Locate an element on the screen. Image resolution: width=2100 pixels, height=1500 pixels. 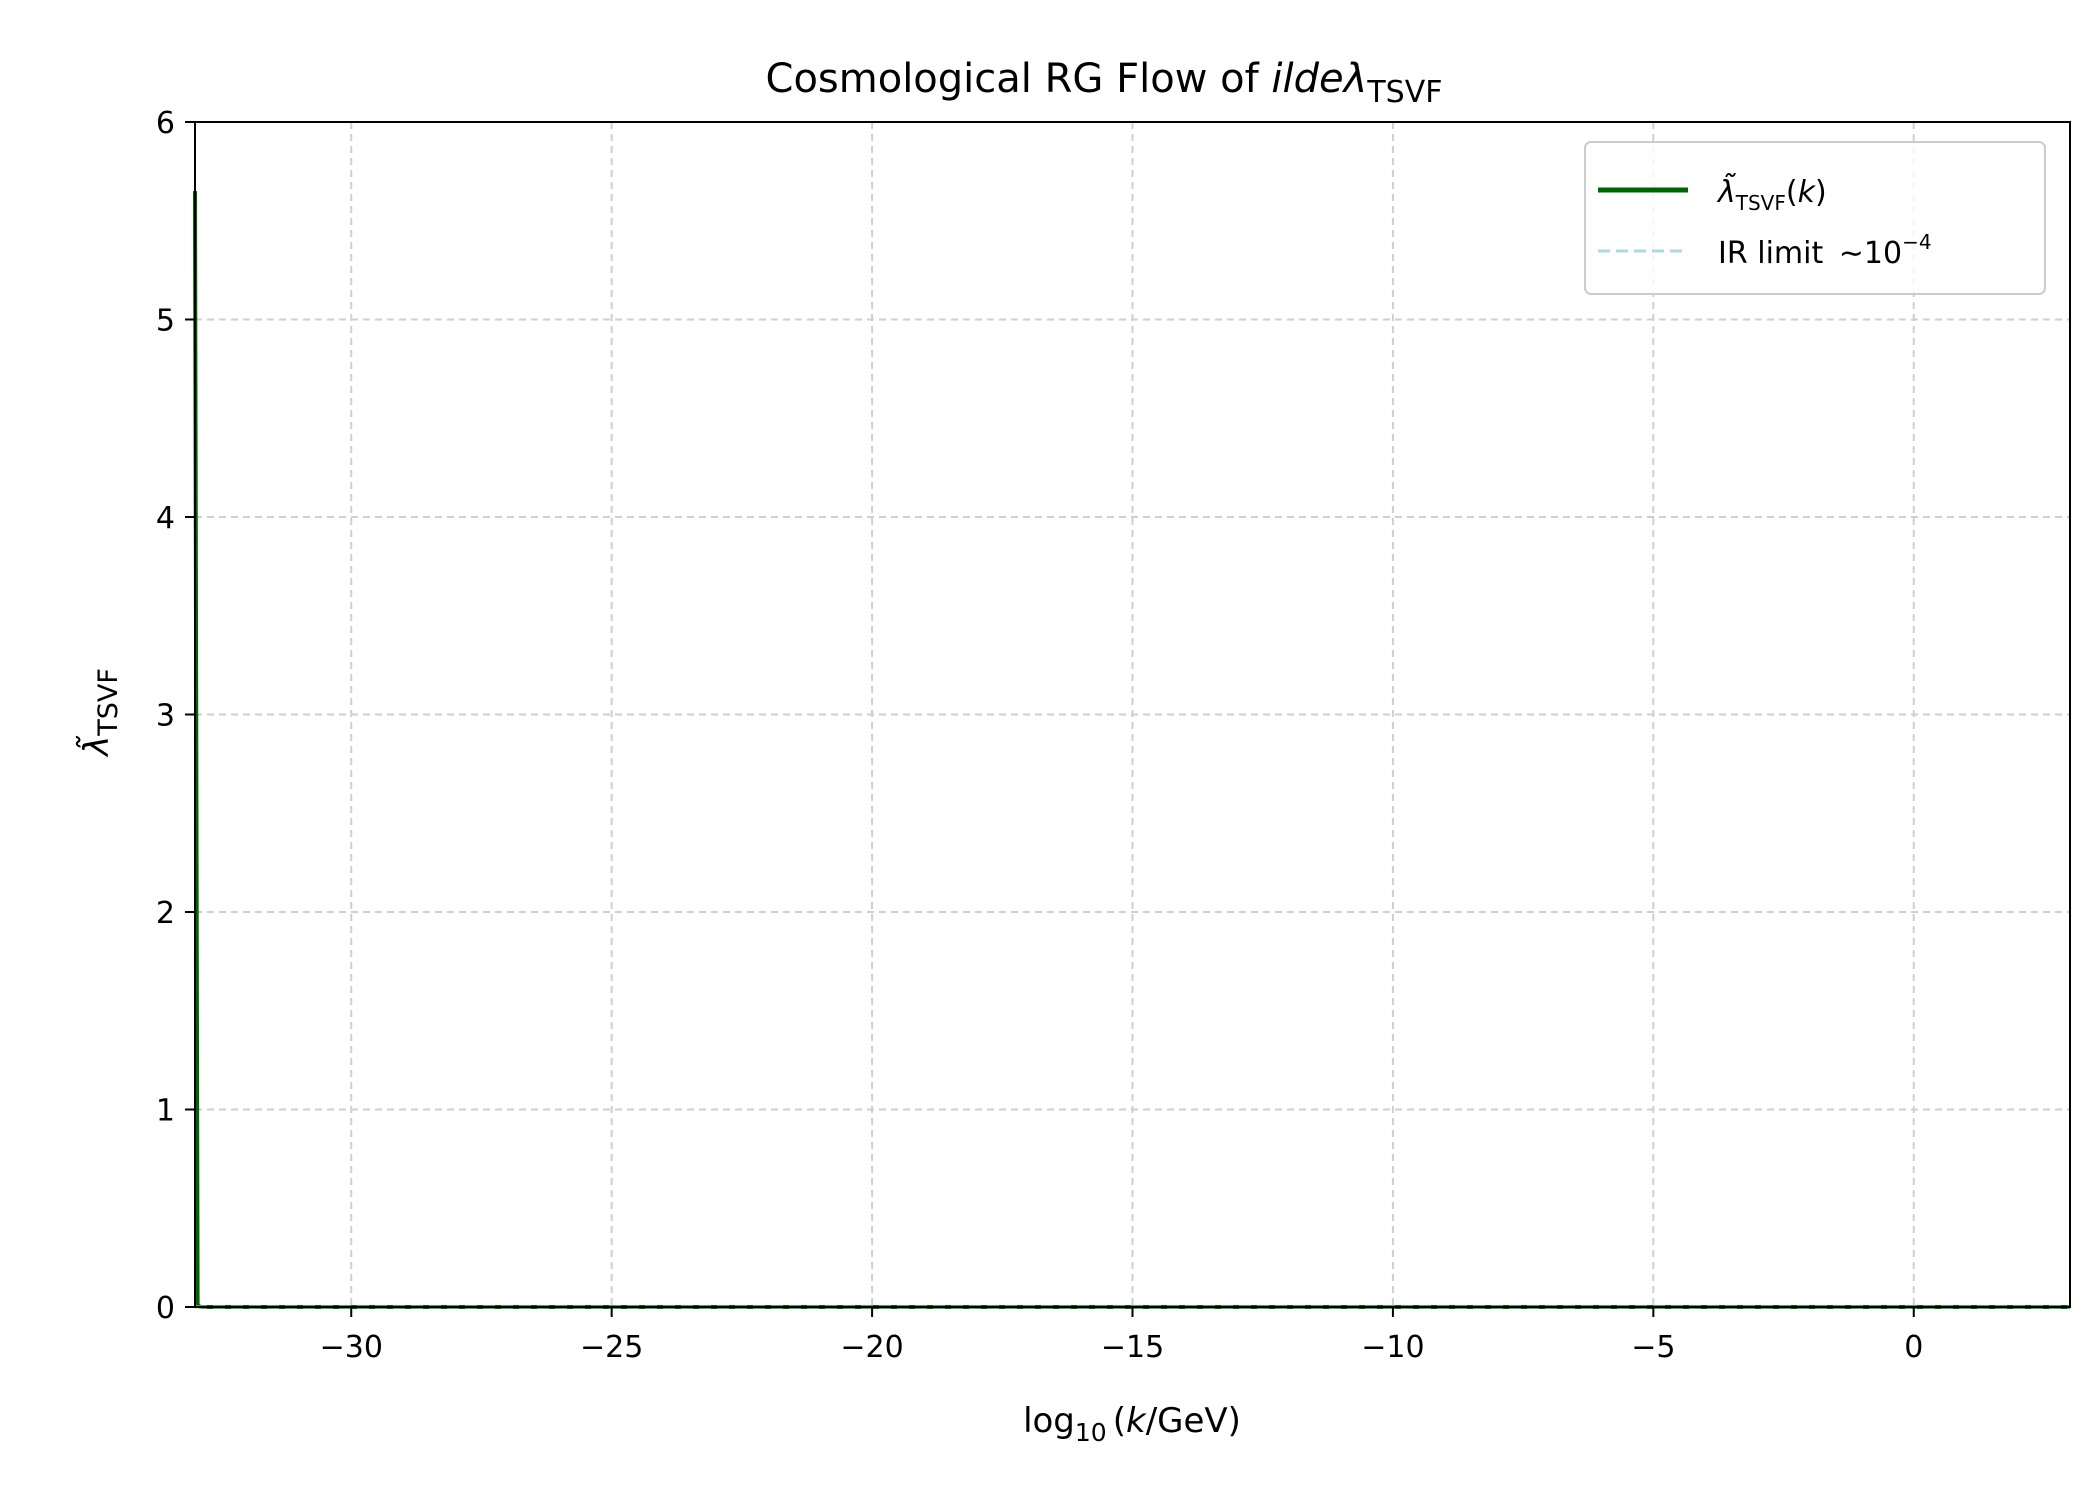
y-axis-label: λ̃TSVF is located at coordinates (99, 713).